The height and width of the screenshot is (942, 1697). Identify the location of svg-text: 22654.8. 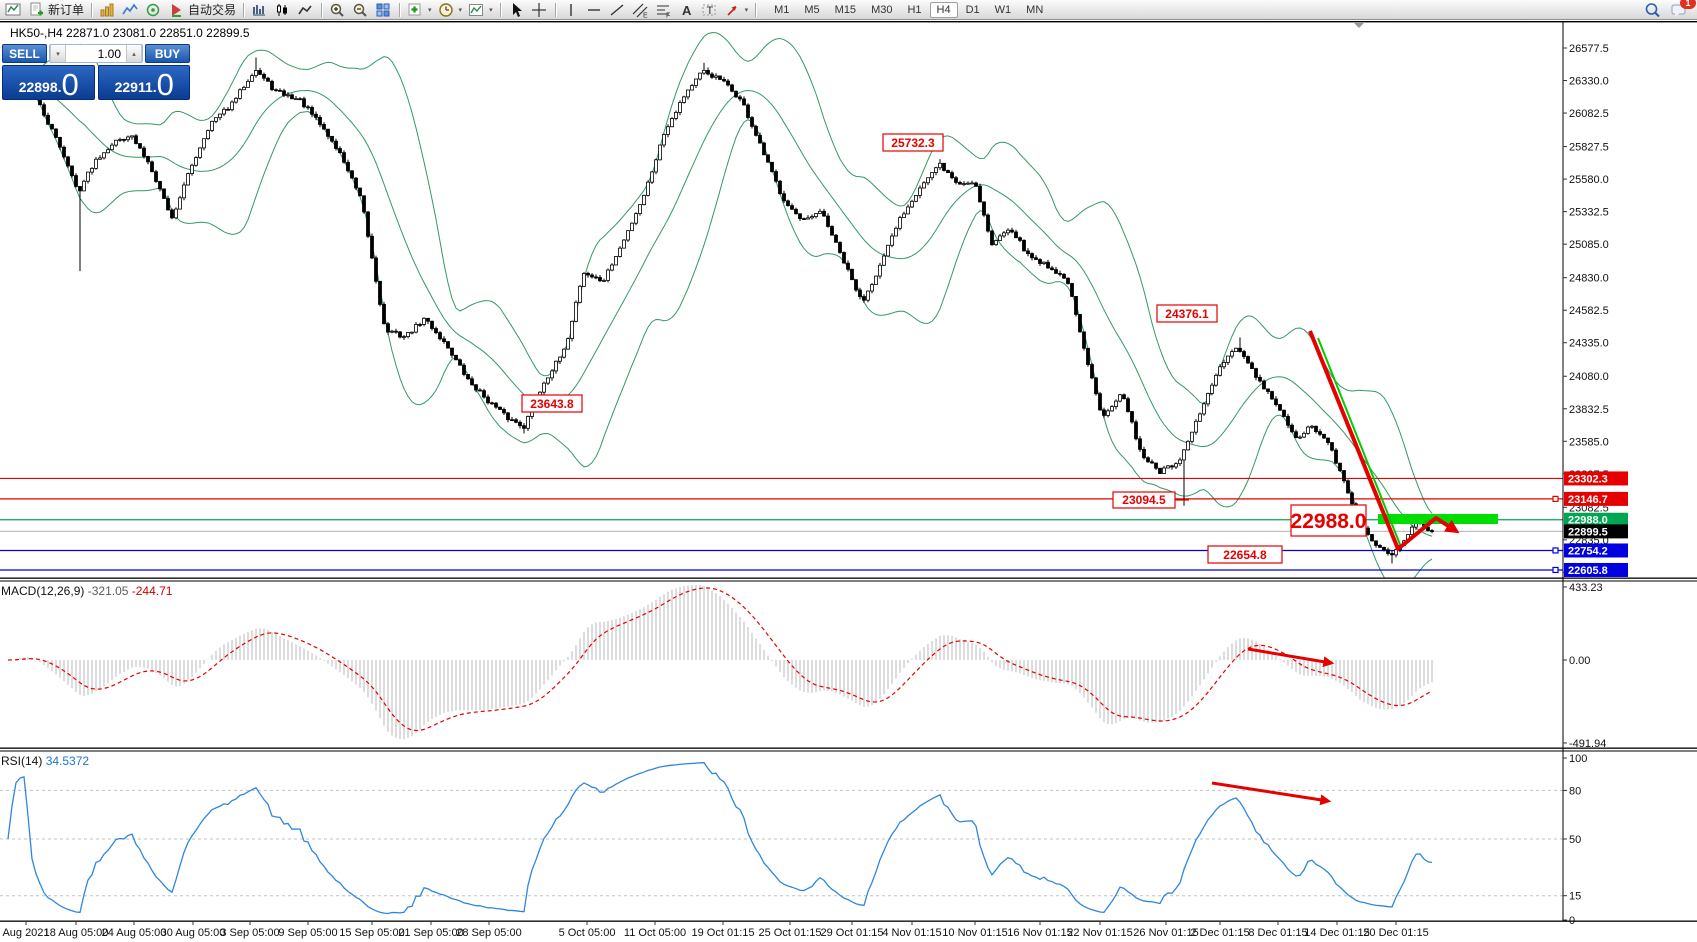
(1245, 555).